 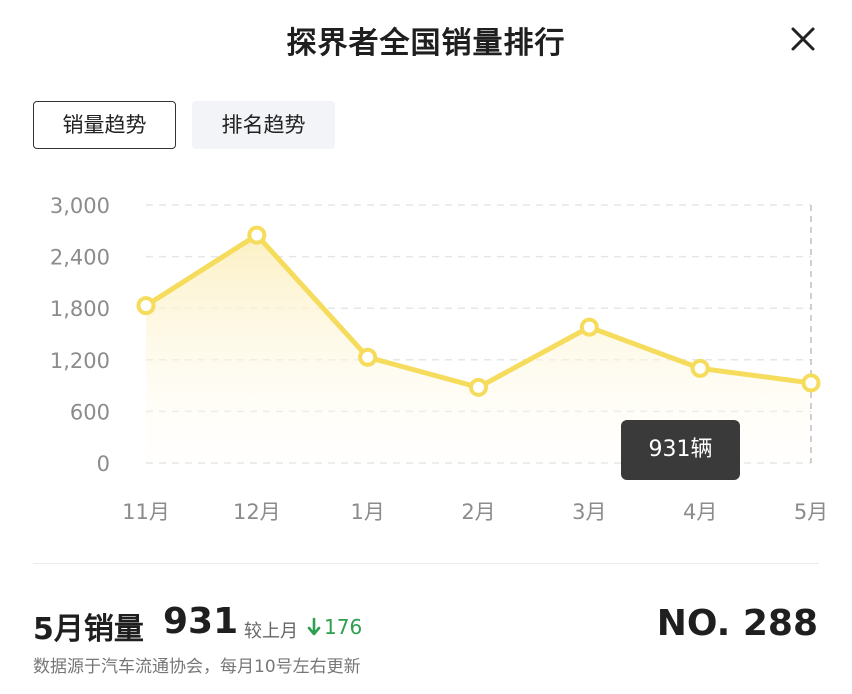 I want to click on compare-label: 较上月, so click(x=271, y=631).